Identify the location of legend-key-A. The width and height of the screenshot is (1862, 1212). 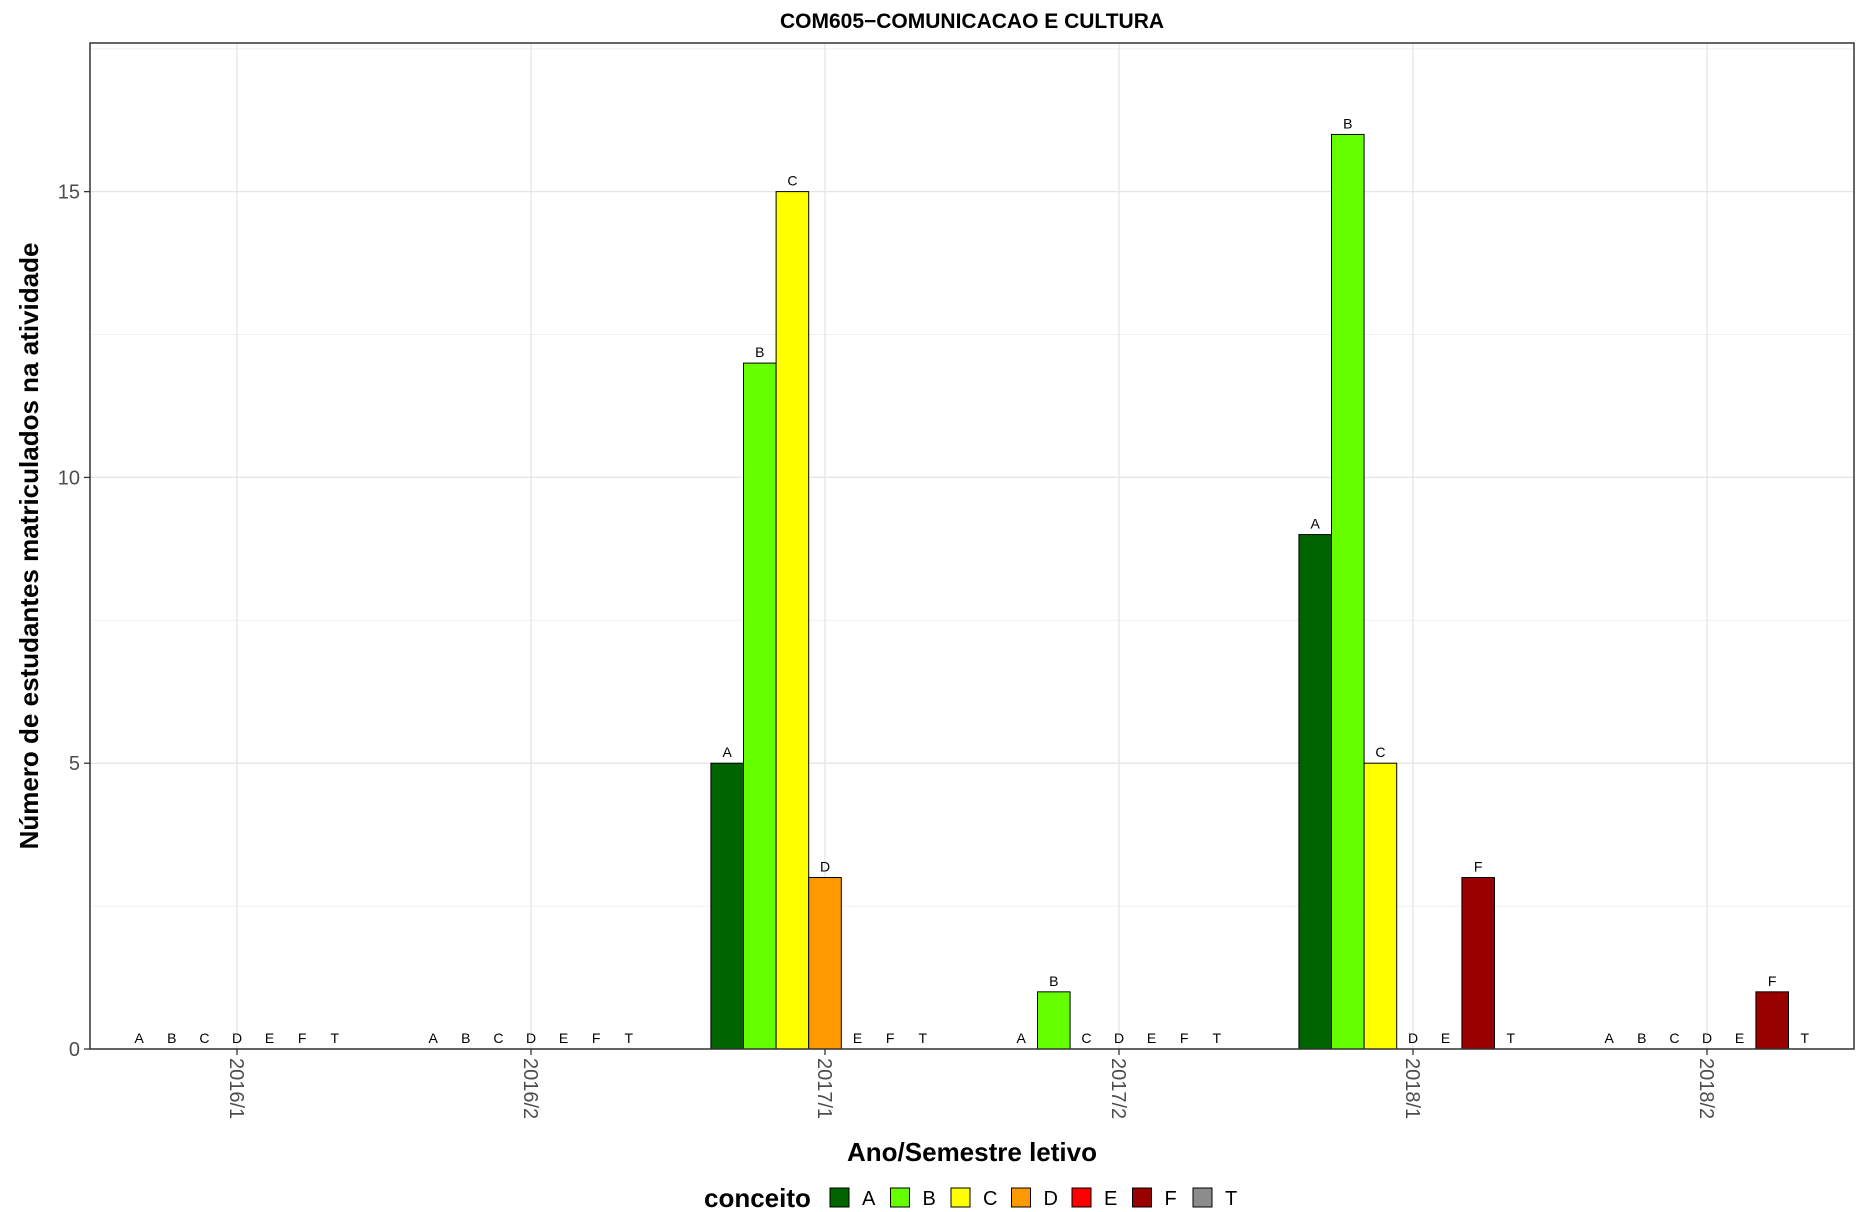
(839, 1197).